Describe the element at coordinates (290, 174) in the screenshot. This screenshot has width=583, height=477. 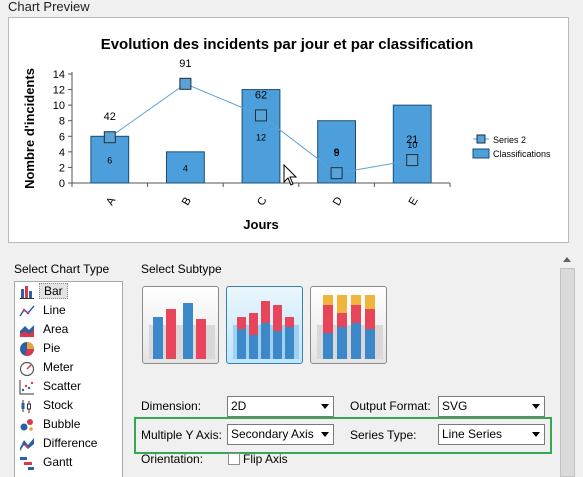
I see `mouse-cursor-icon` at that location.